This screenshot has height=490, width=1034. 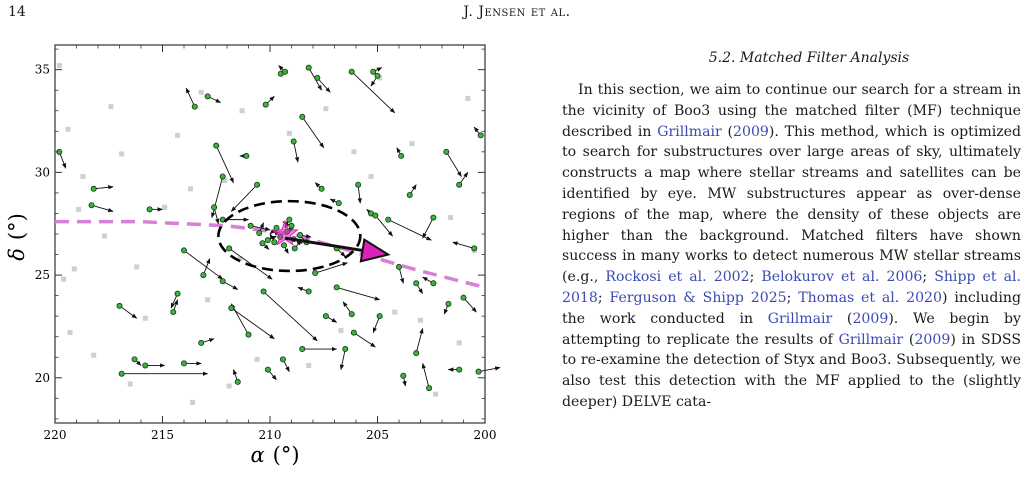 What do you see at coordinates (842, 277) in the screenshot?
I see `citation-link: Belokurov et al. 2006` at bounding box center [842, 277].